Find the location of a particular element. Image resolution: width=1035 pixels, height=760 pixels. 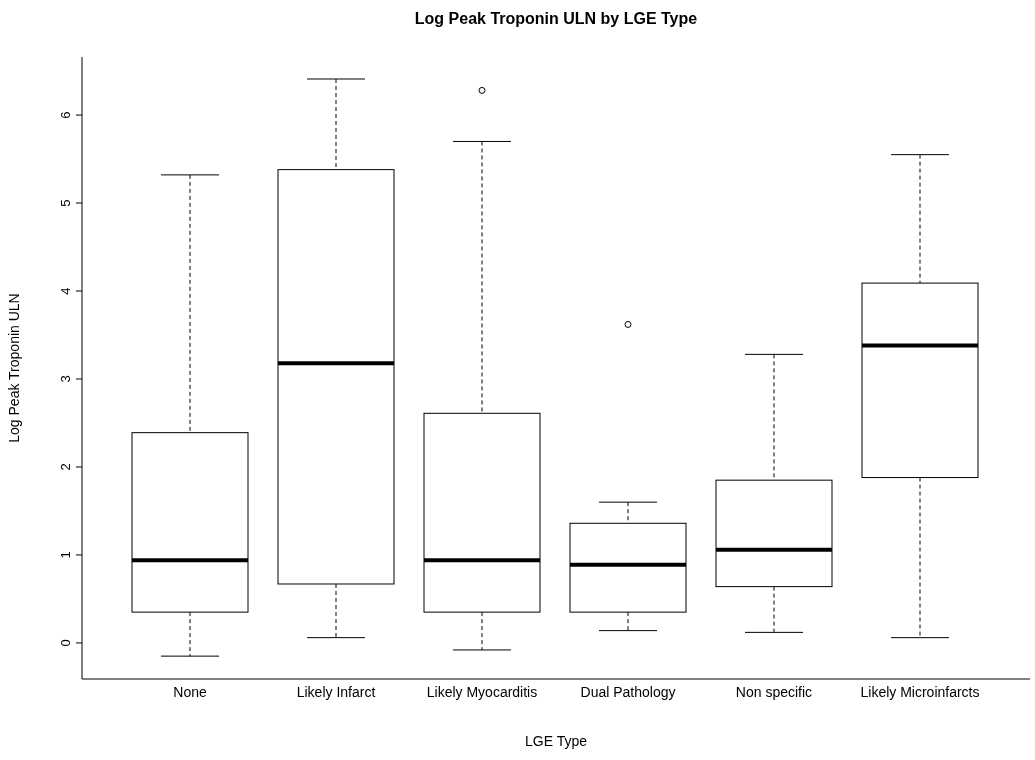

x-tick-label: Non specific is located at coordinates (774, 691).